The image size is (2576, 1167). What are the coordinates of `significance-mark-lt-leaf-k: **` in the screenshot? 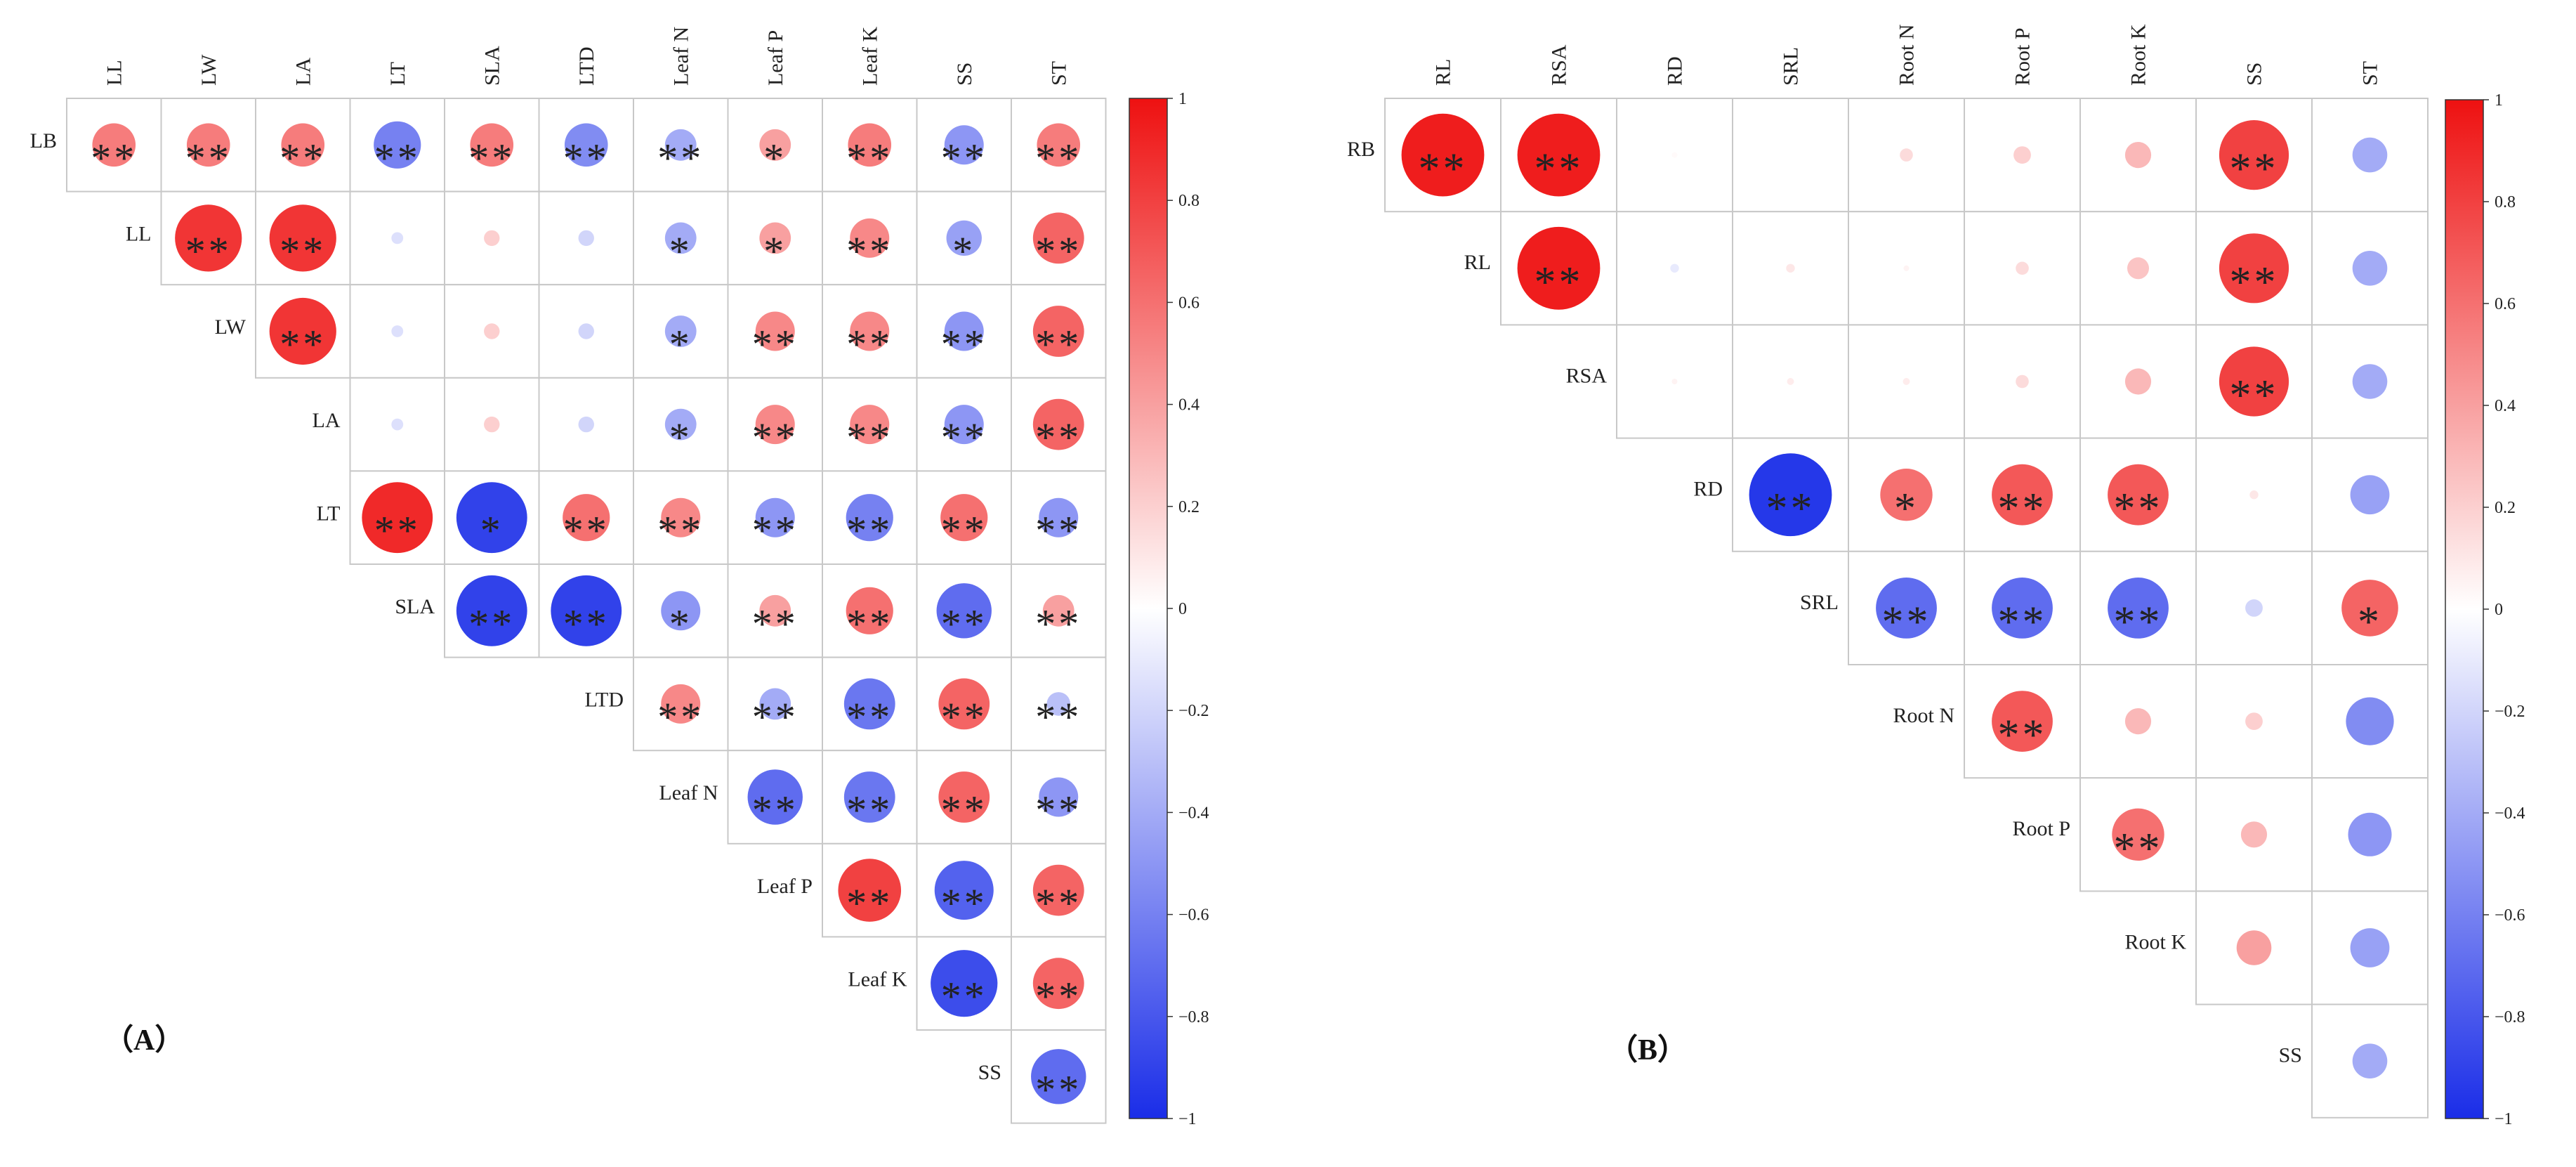 It's located at (869, 531).